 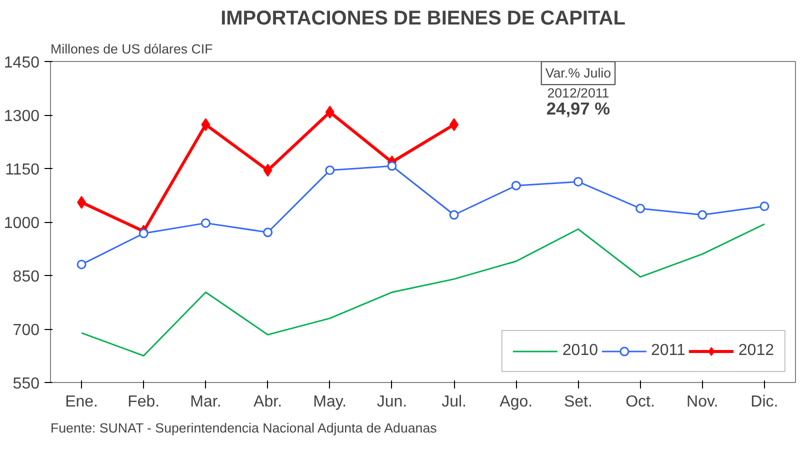 I want to click on x-tick-label: Set., so click(x=578, y=402).